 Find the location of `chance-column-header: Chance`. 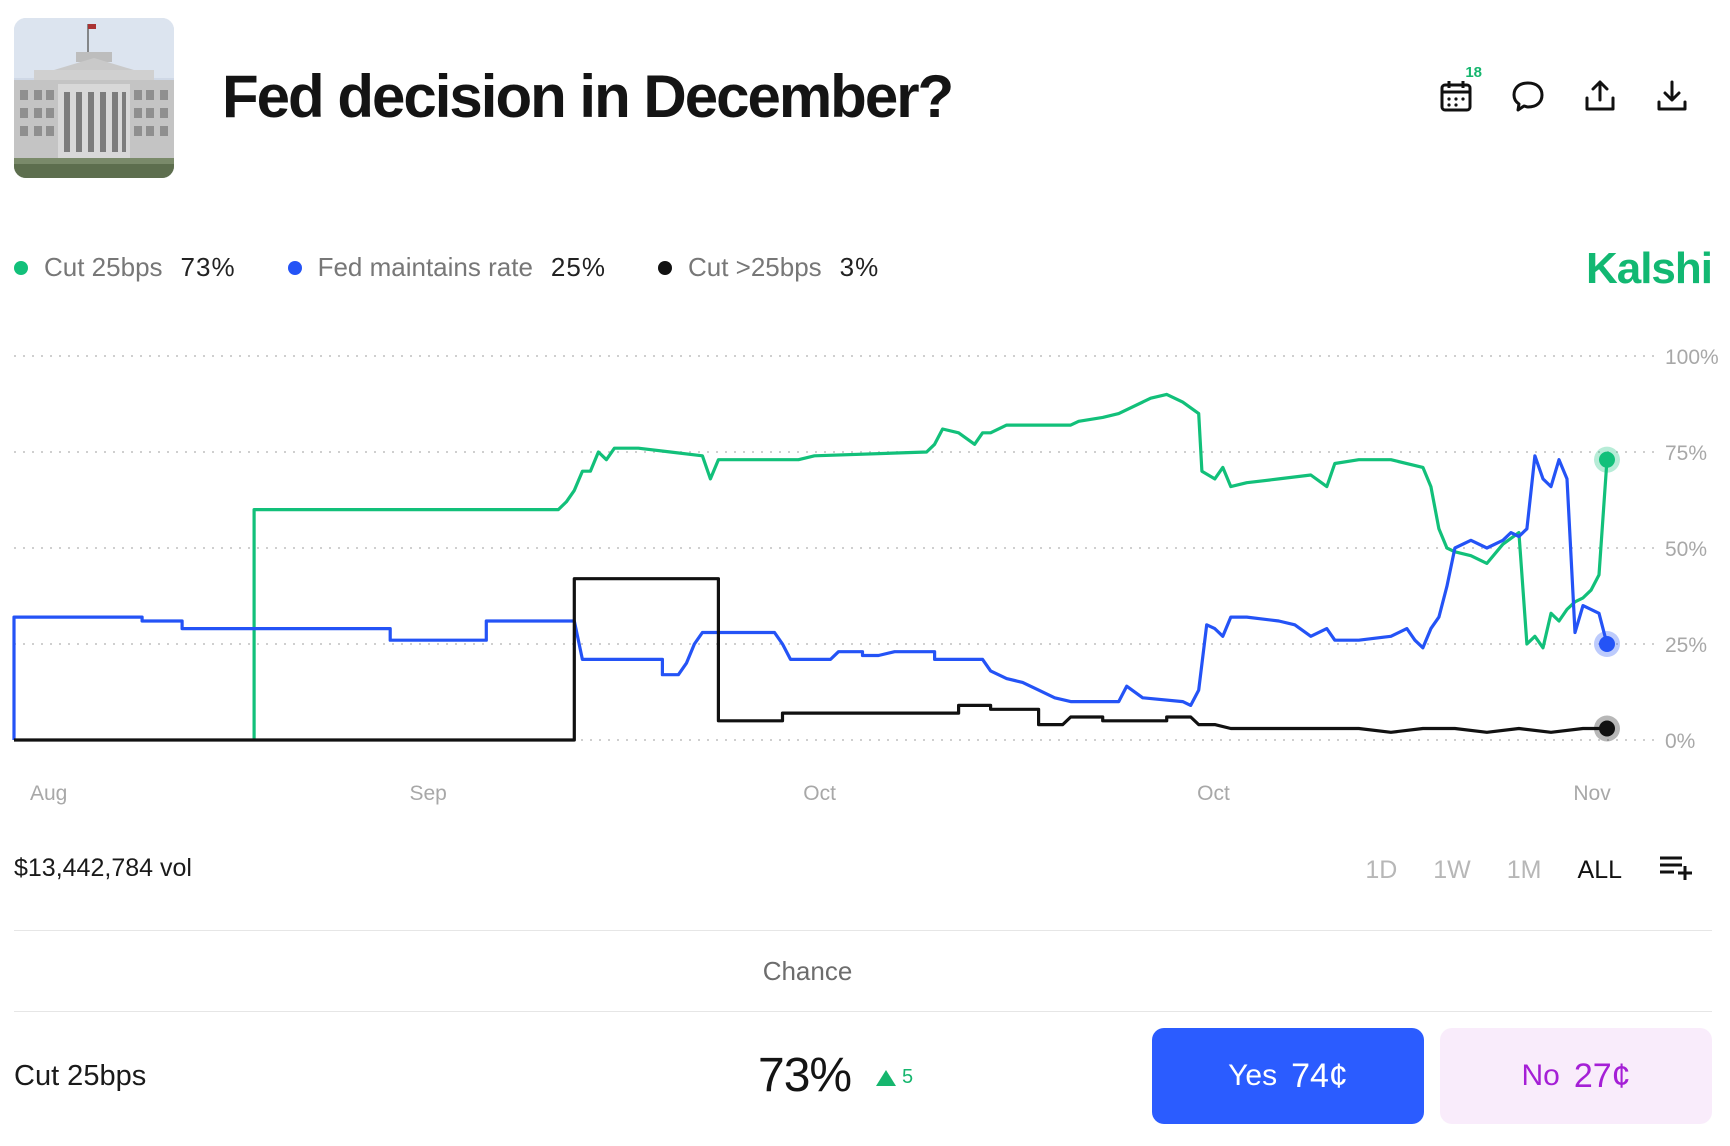

chance-column-header: Chance is located at coordinates (807, 971).